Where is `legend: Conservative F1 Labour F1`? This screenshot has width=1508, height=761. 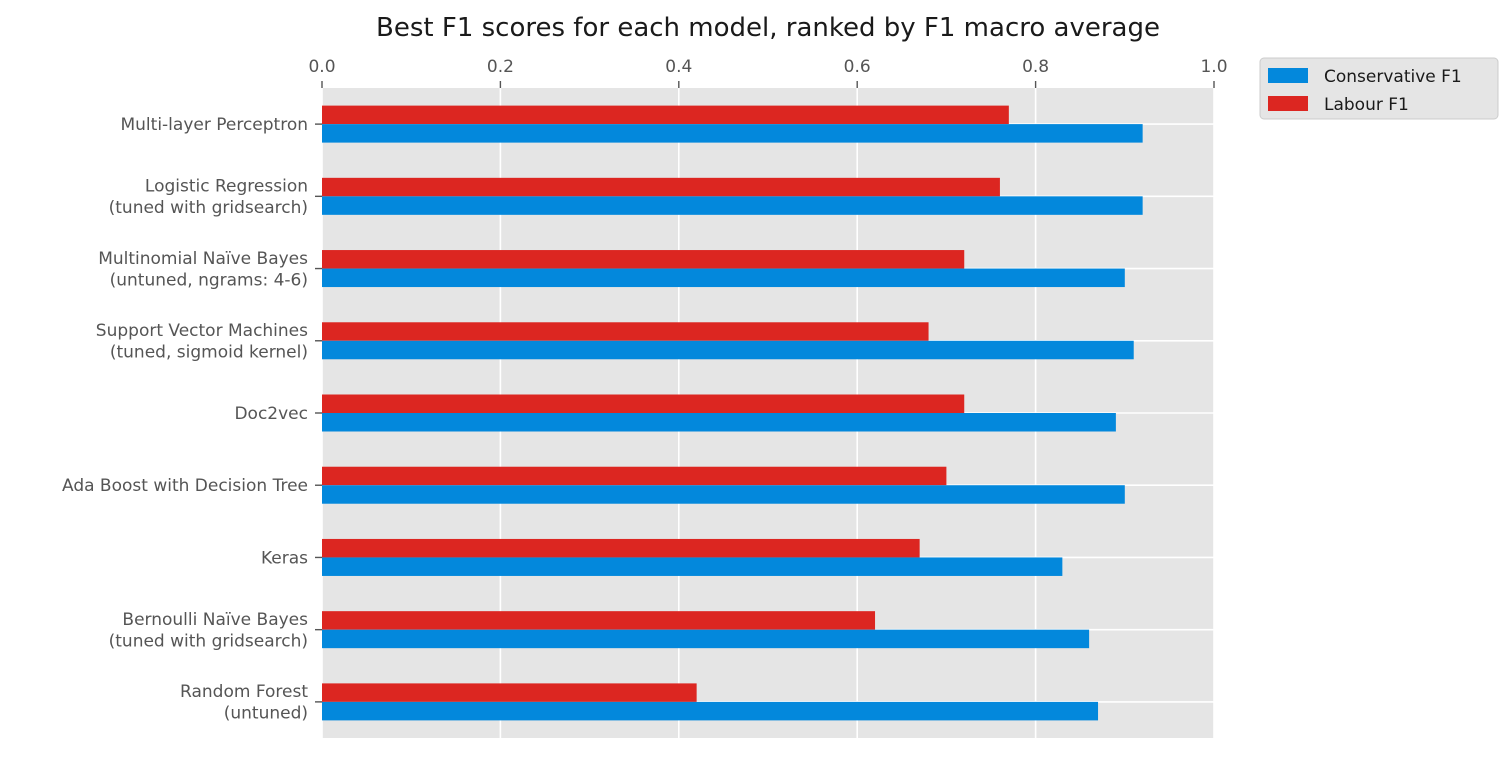 legend: Conservative F1 Labour F1 is located at coordinates (1379, 88).